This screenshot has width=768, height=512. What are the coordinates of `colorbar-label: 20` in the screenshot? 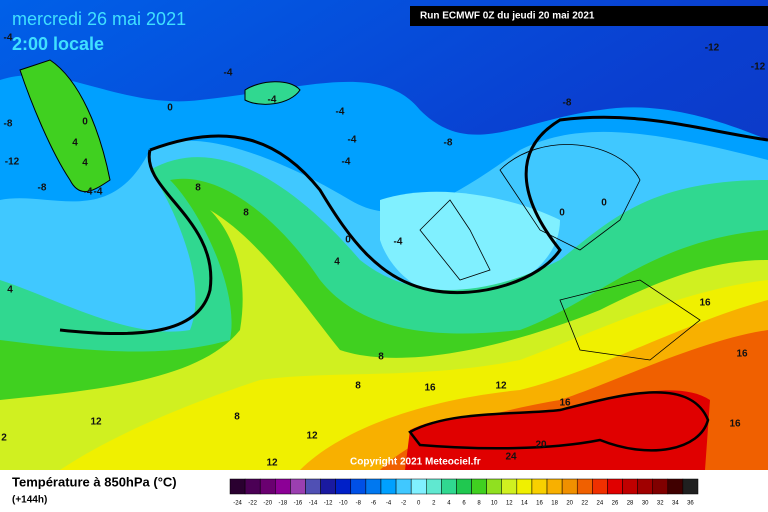 It's located at (569, 504).